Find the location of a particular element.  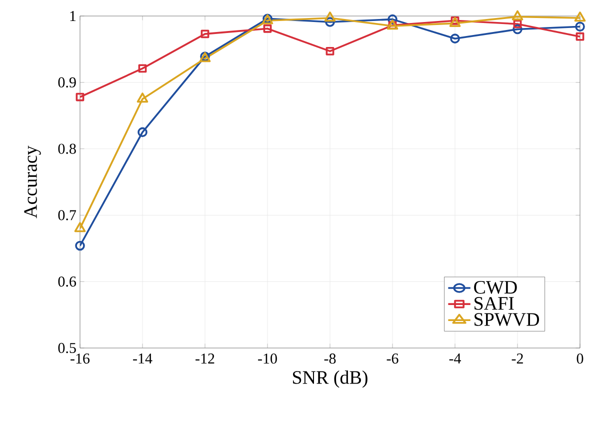

x-tick-label: -4 is located at coordinates (455, 359).